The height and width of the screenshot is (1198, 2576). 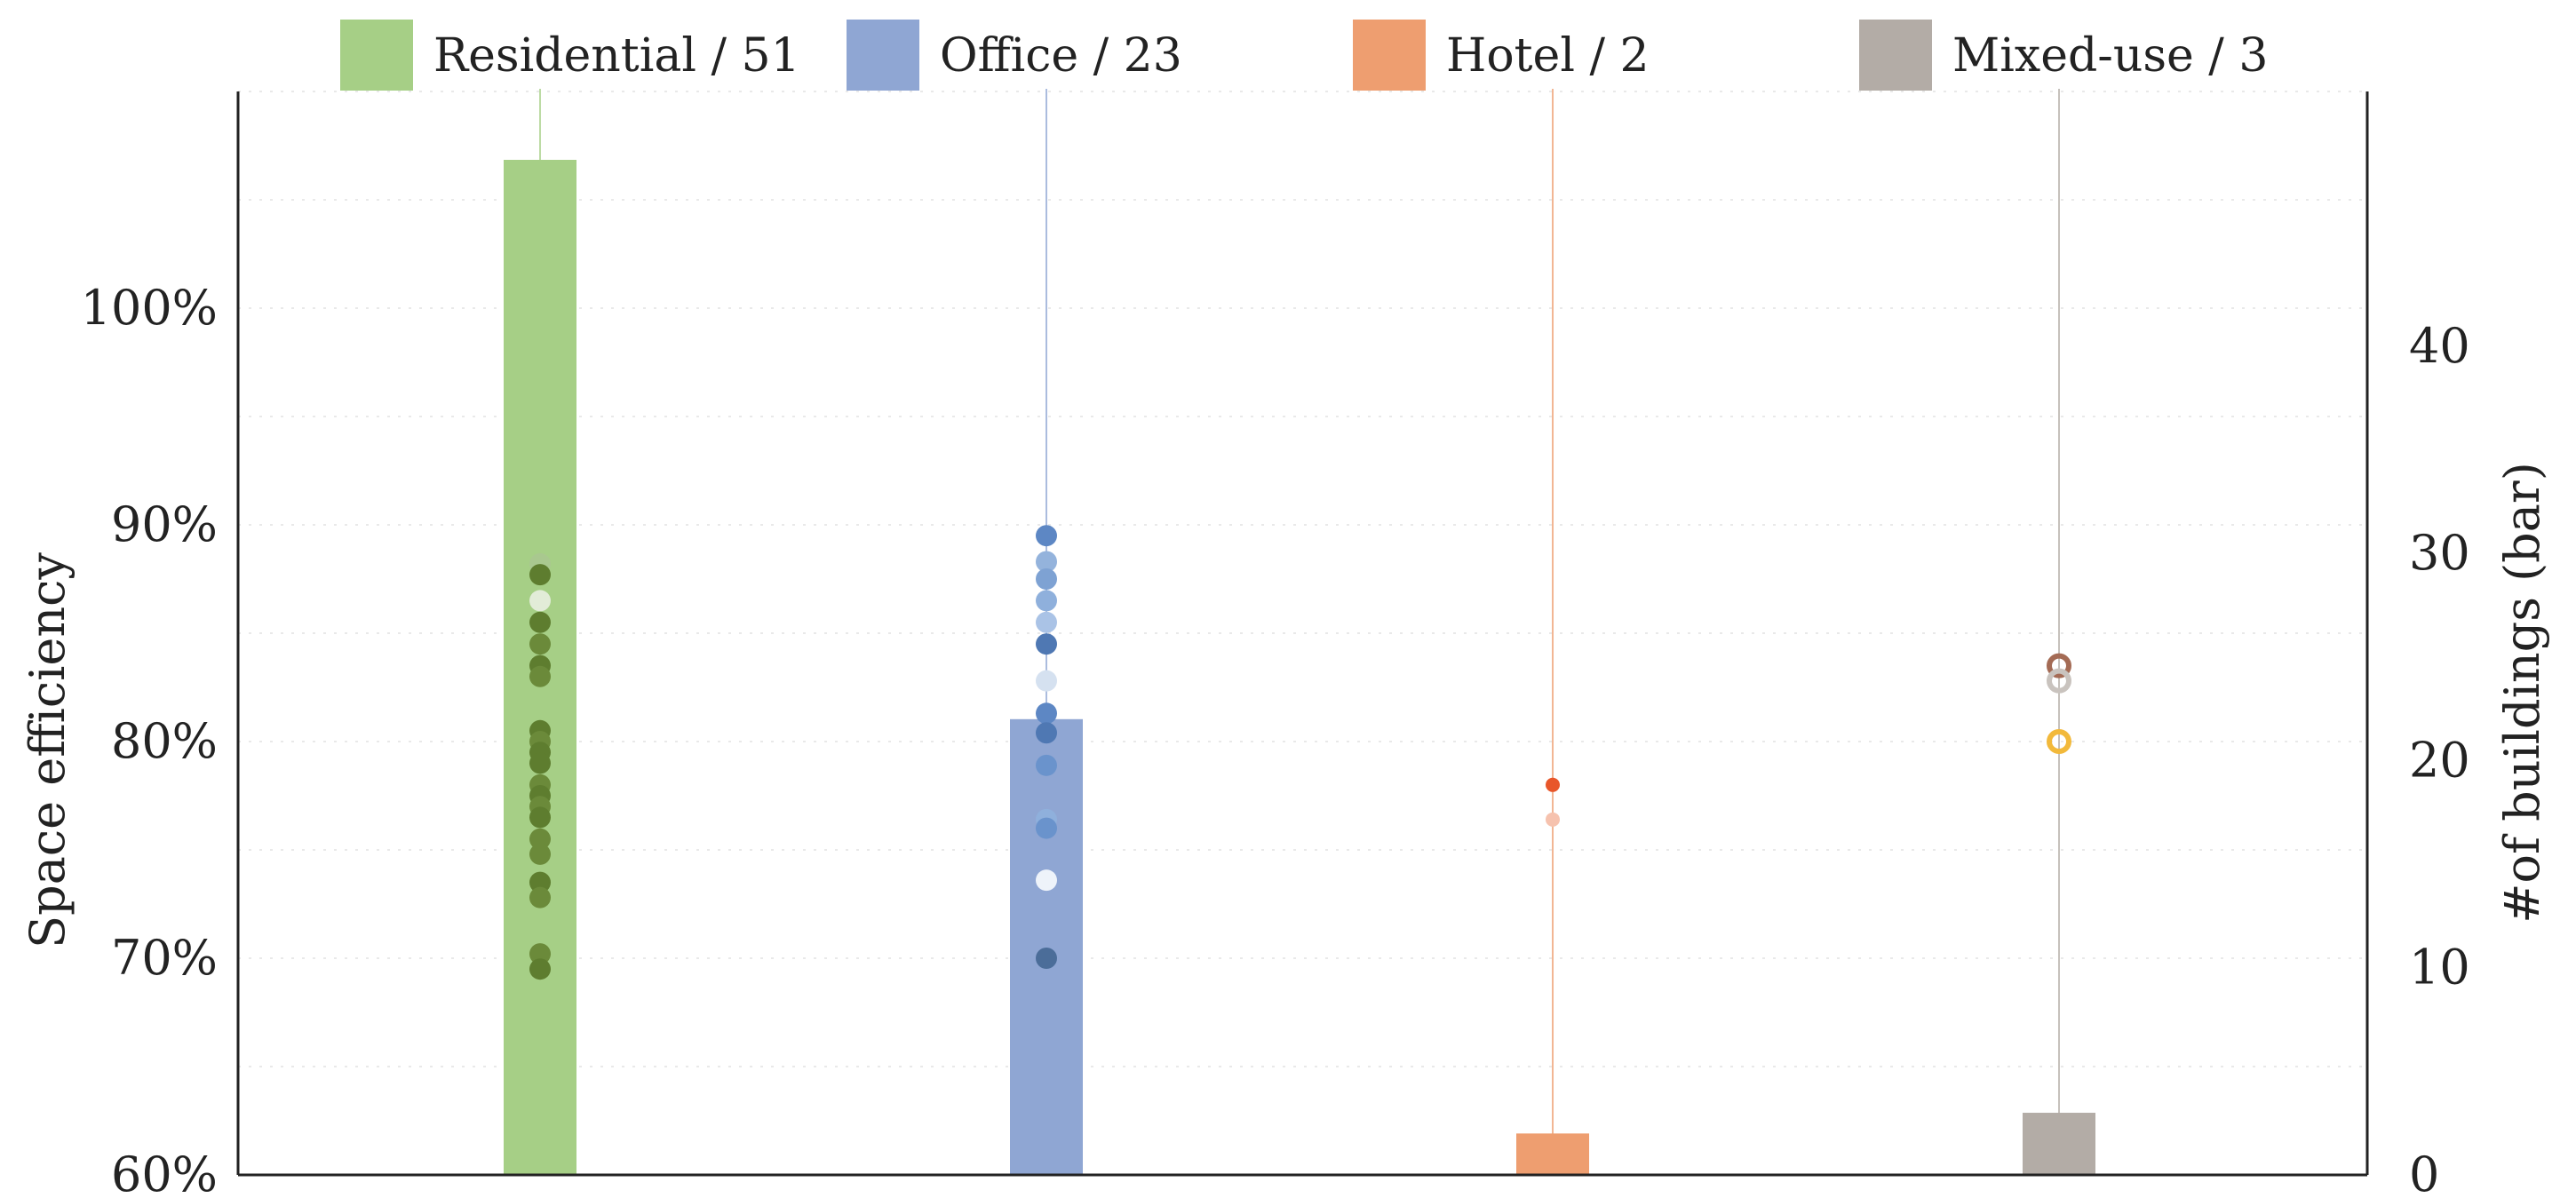 What do you see at coordinates (48, 750) in the screenshot?
I see `y-axis-title-left: Space efficiency` at bounding box center [48, 750].